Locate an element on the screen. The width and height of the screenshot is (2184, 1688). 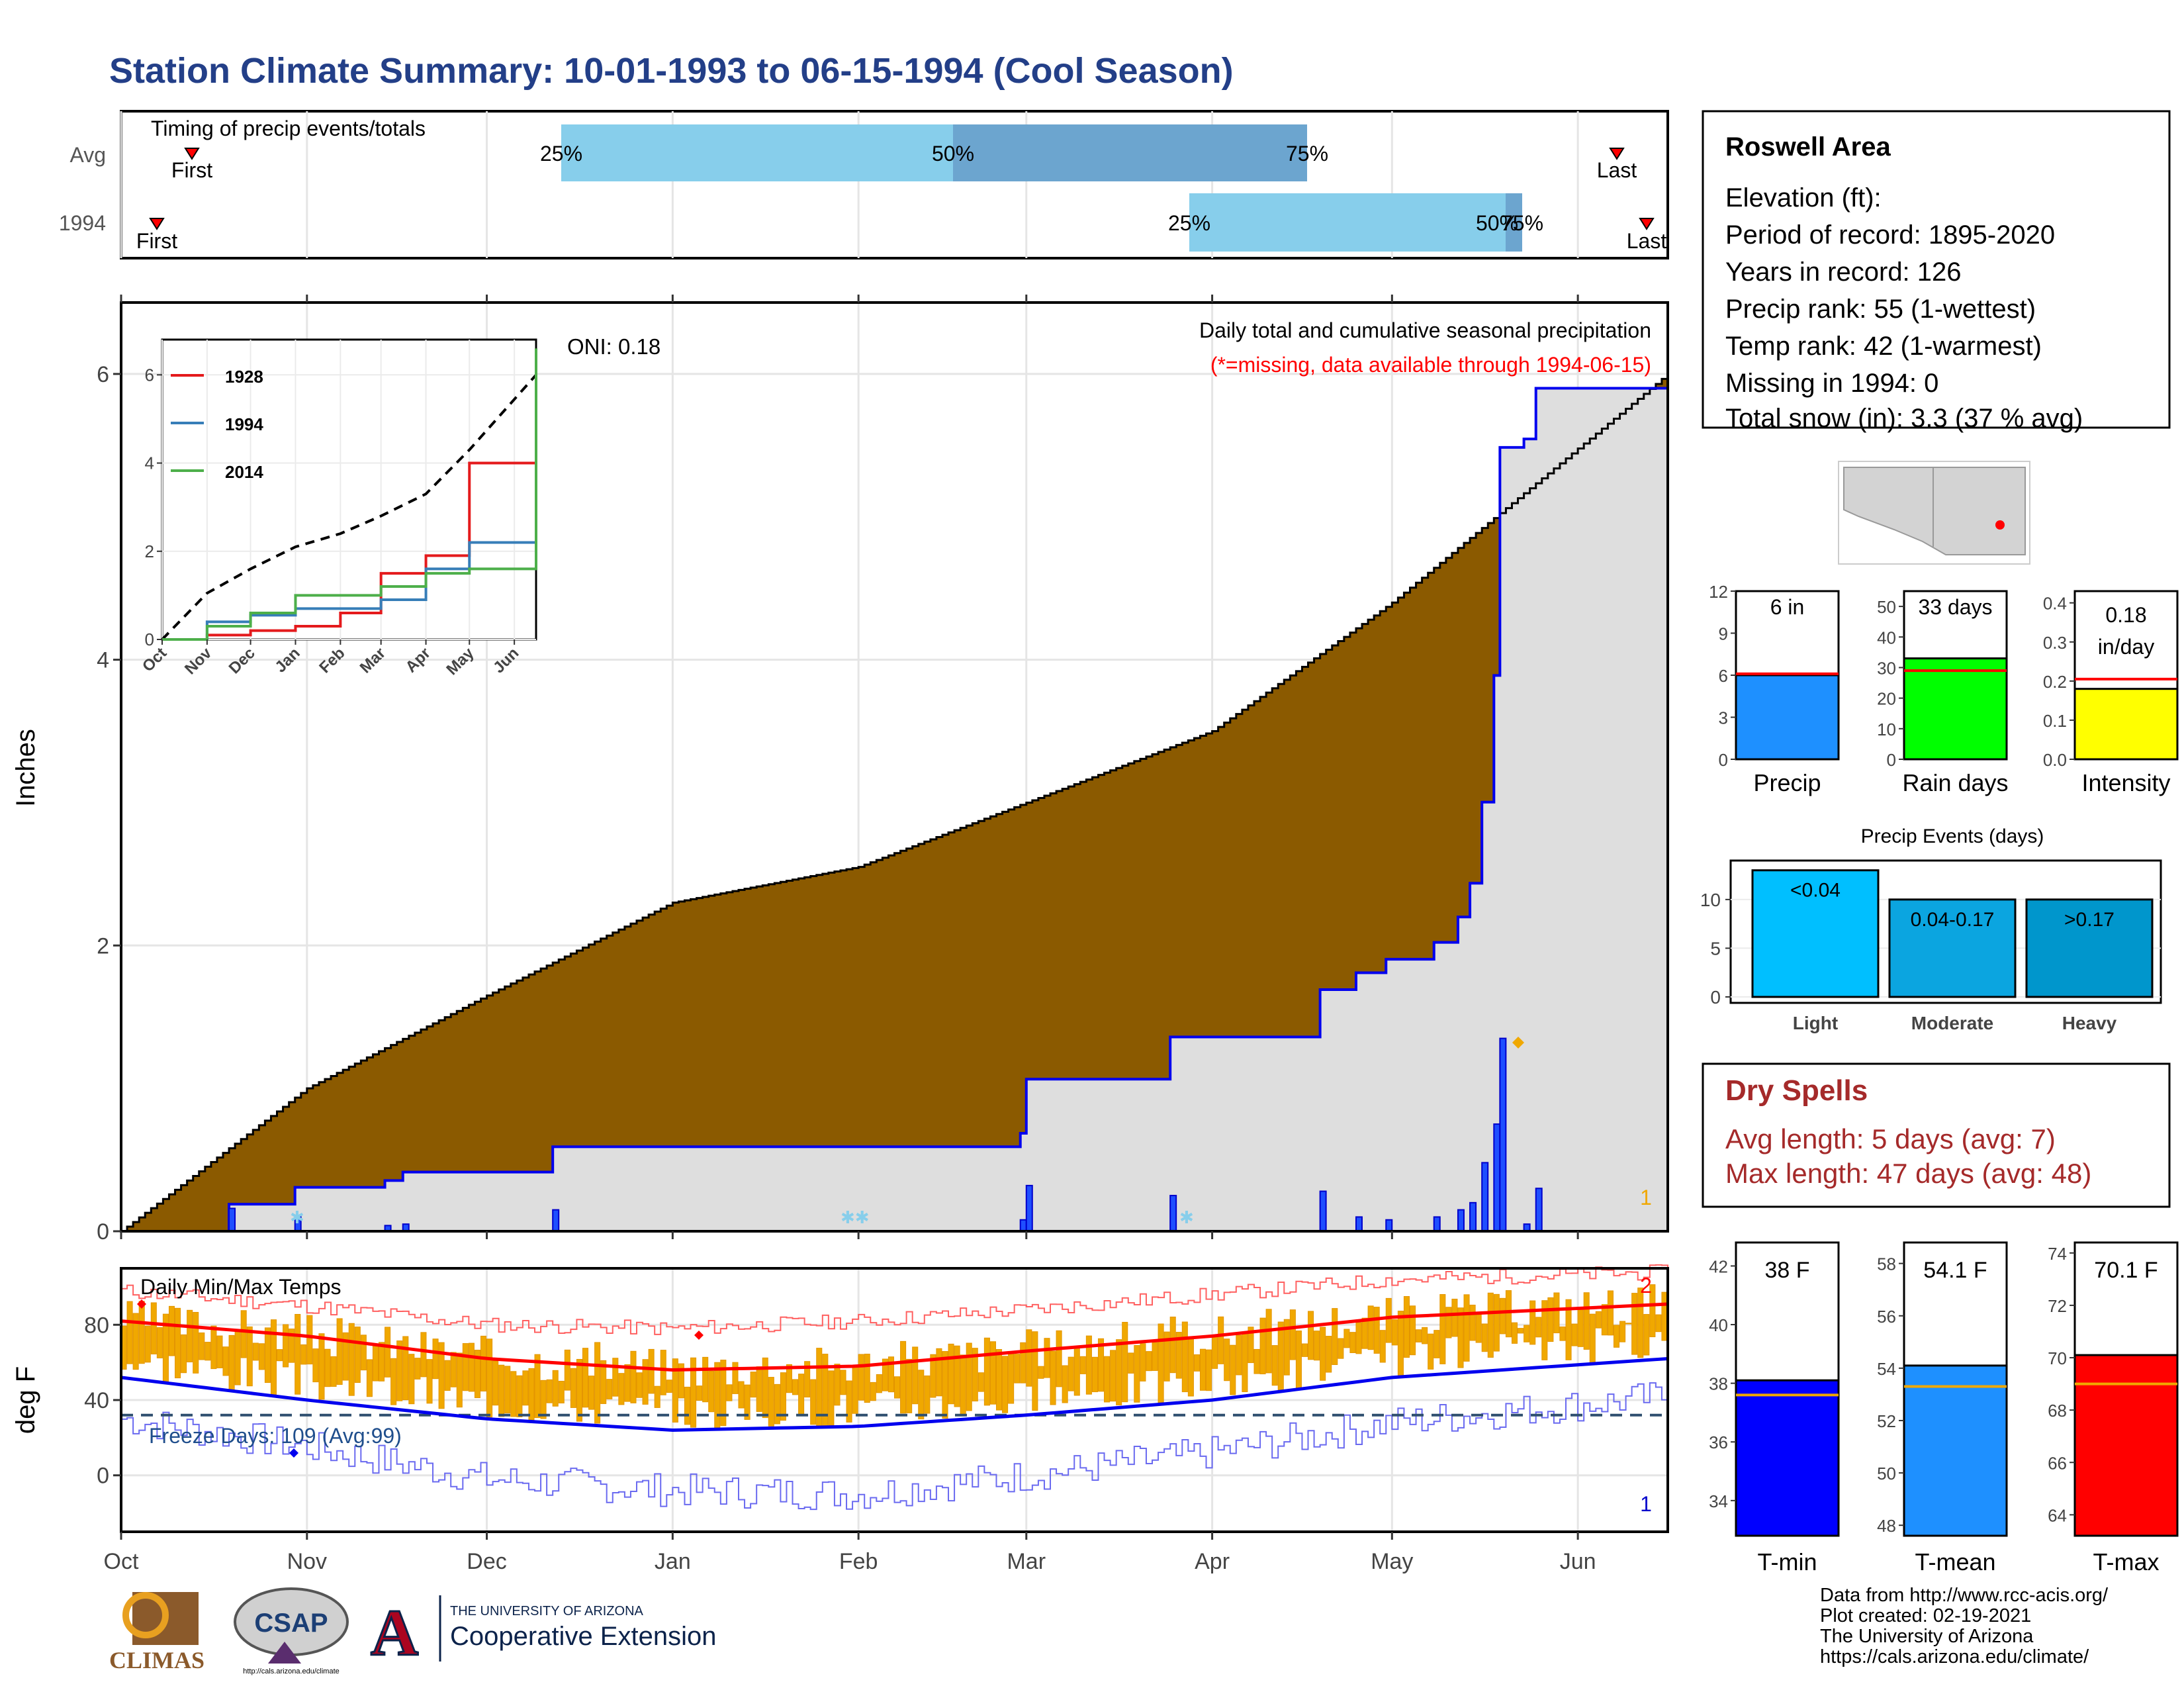
temp-count-bottom: 1 is located at coordinates (1646, 1504).